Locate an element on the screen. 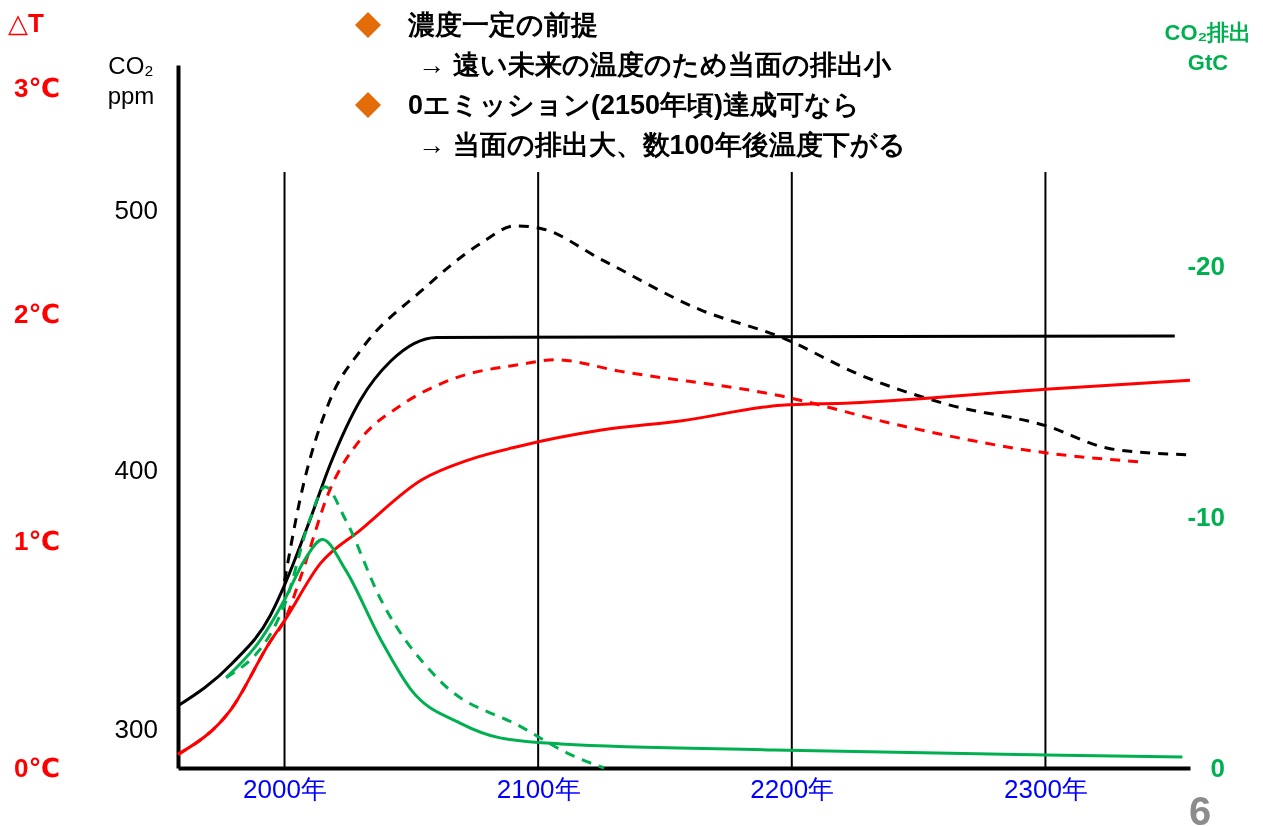 This screenshot has width=1263, height=827. annotation: → 当面の排出大、数100年後温度下がる is located at coordinates (662, 145).